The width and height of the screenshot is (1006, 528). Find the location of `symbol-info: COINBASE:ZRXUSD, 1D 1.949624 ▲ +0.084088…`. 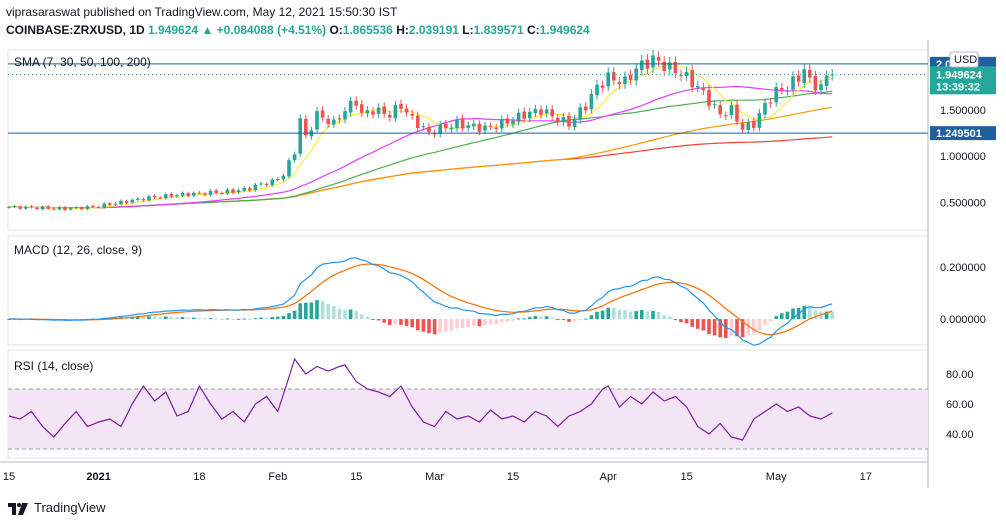

symbol-info: COINBASE:ZRXUSD, 1D 1.949624 ▲ +0.084088… is located at coordinates (298, 30).